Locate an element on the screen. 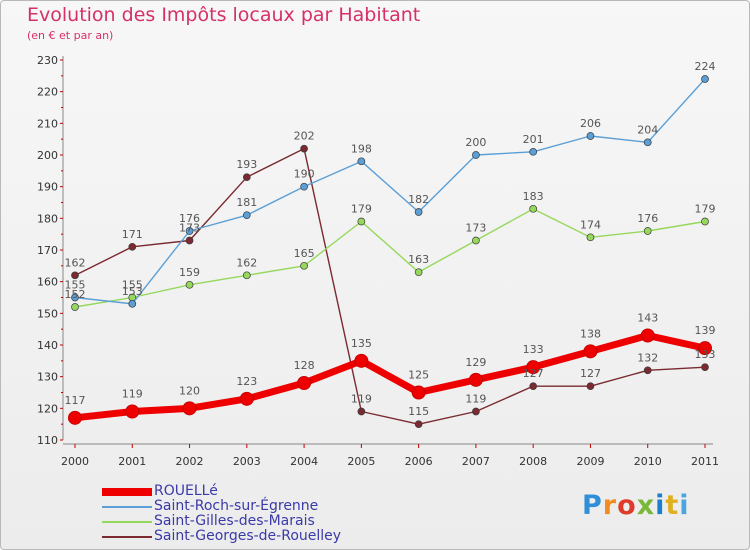 This screenshot has height=550, width=750. data-label: 129 is located at coordinates (475, 362).